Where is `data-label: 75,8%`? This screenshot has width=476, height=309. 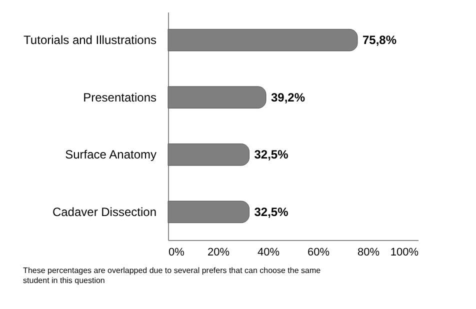
data-label: 75,8% is located at coordinates (379, 40).